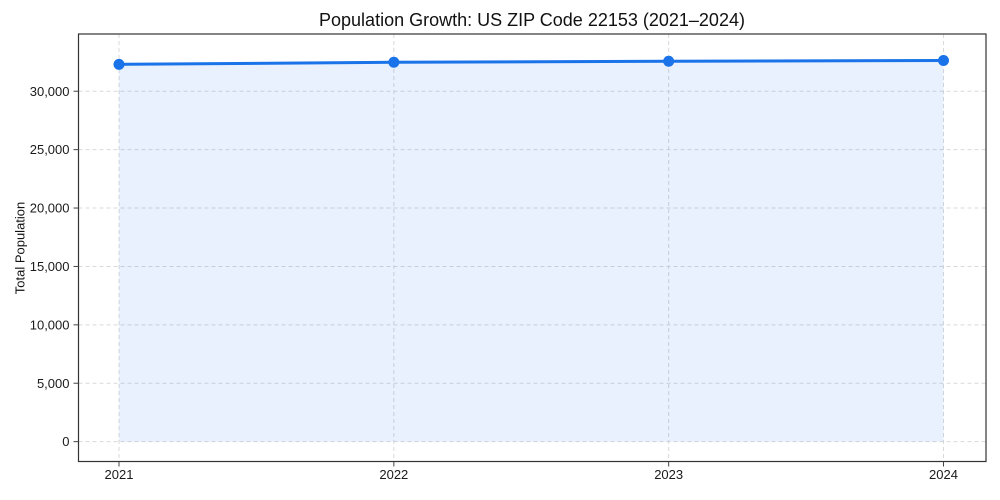  I want to click on x-tick-label: 2024, so click(943, 474).